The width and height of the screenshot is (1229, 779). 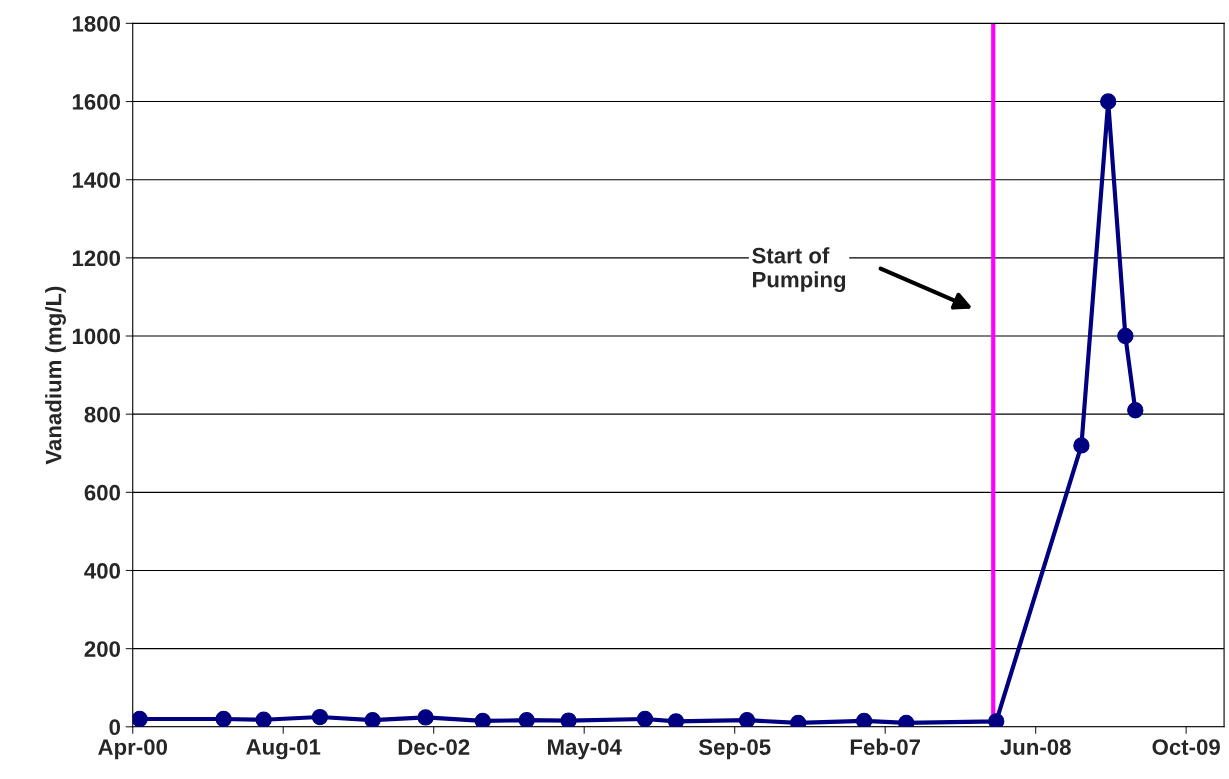 What do you see at coordinates (115, 727) in the screenshot?
I see `y-tick-label: 0` at bounding box center [115, 727].